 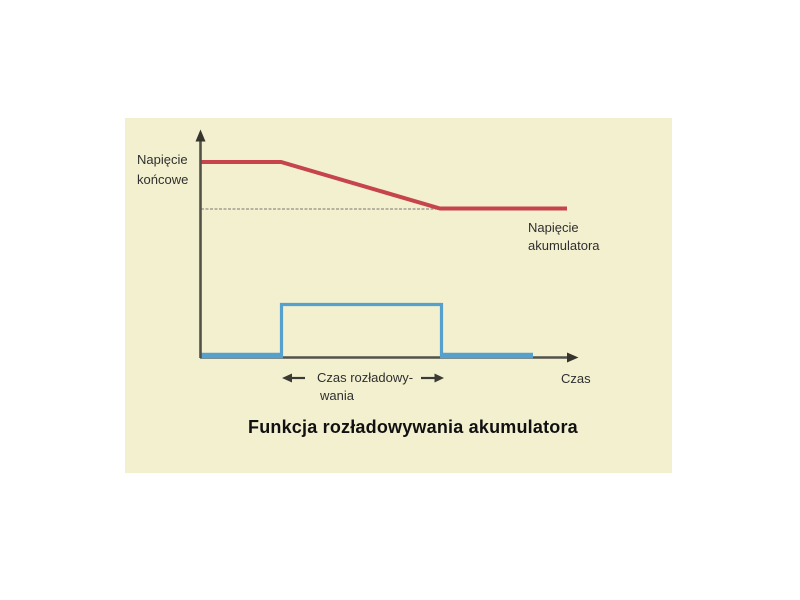 What do you see at coordinates (162, 170) in the screenshot?
I see `final-voltage-label: Napięcie końcowe` at bounding box center [162, 170].